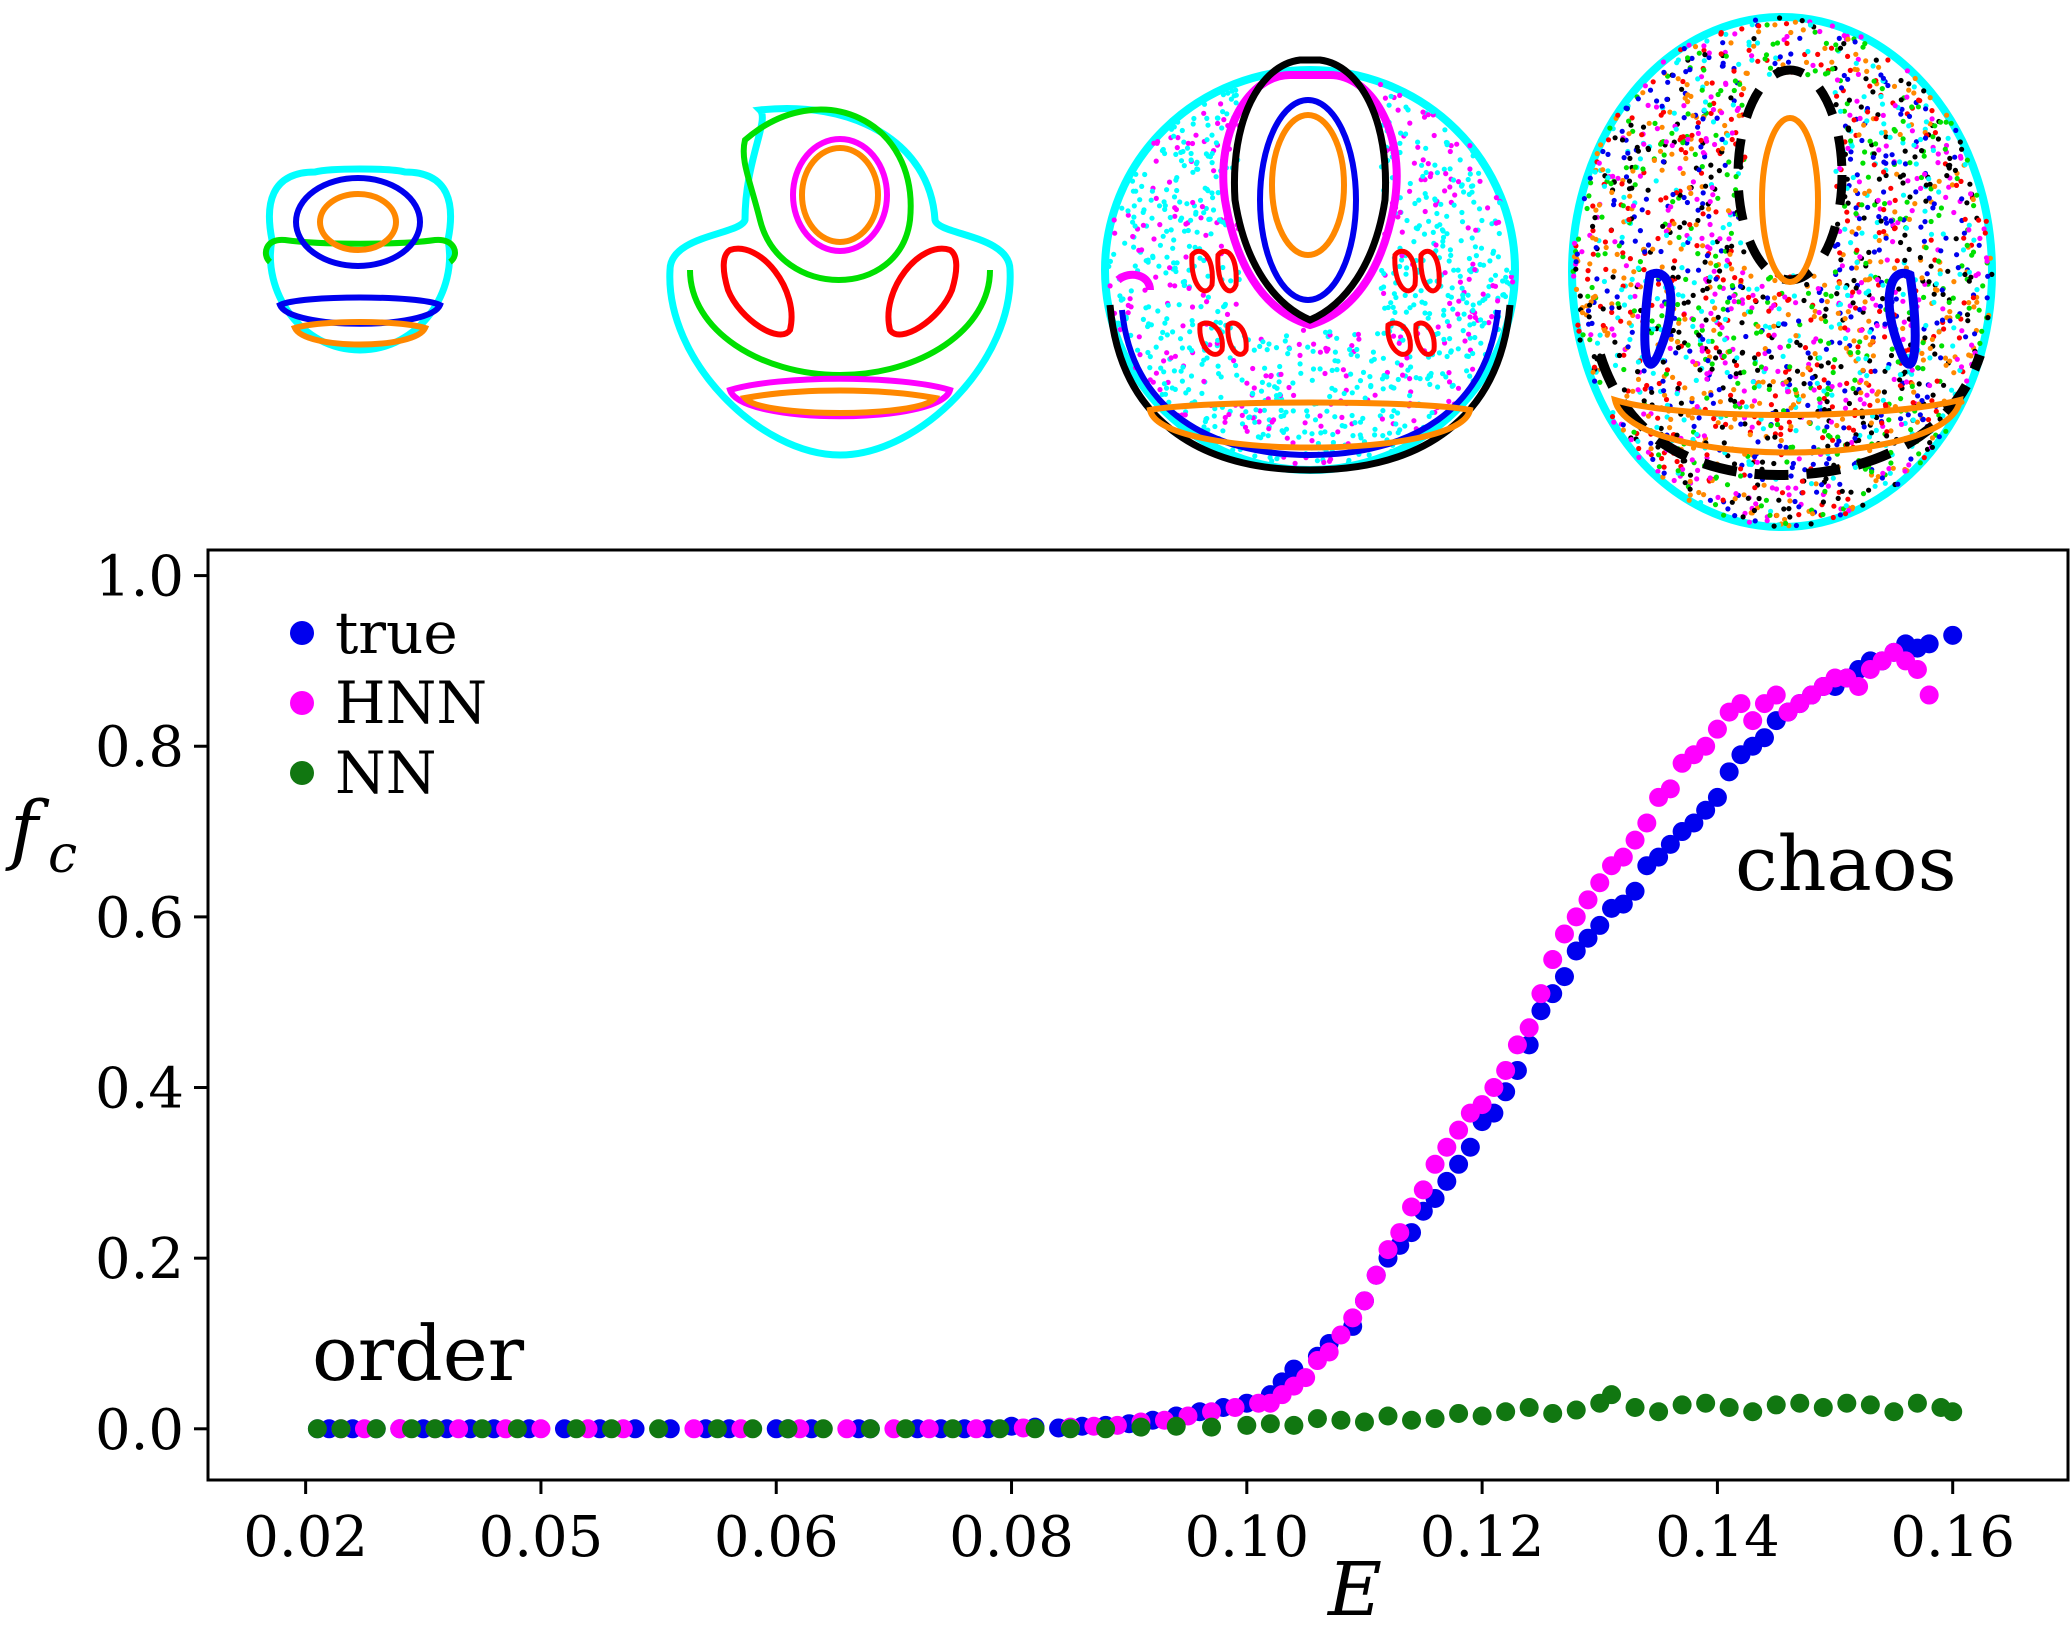 This screenshot has width=2072, height=1640. I want to click on section-3-blue-arc, so click(1310, 384).